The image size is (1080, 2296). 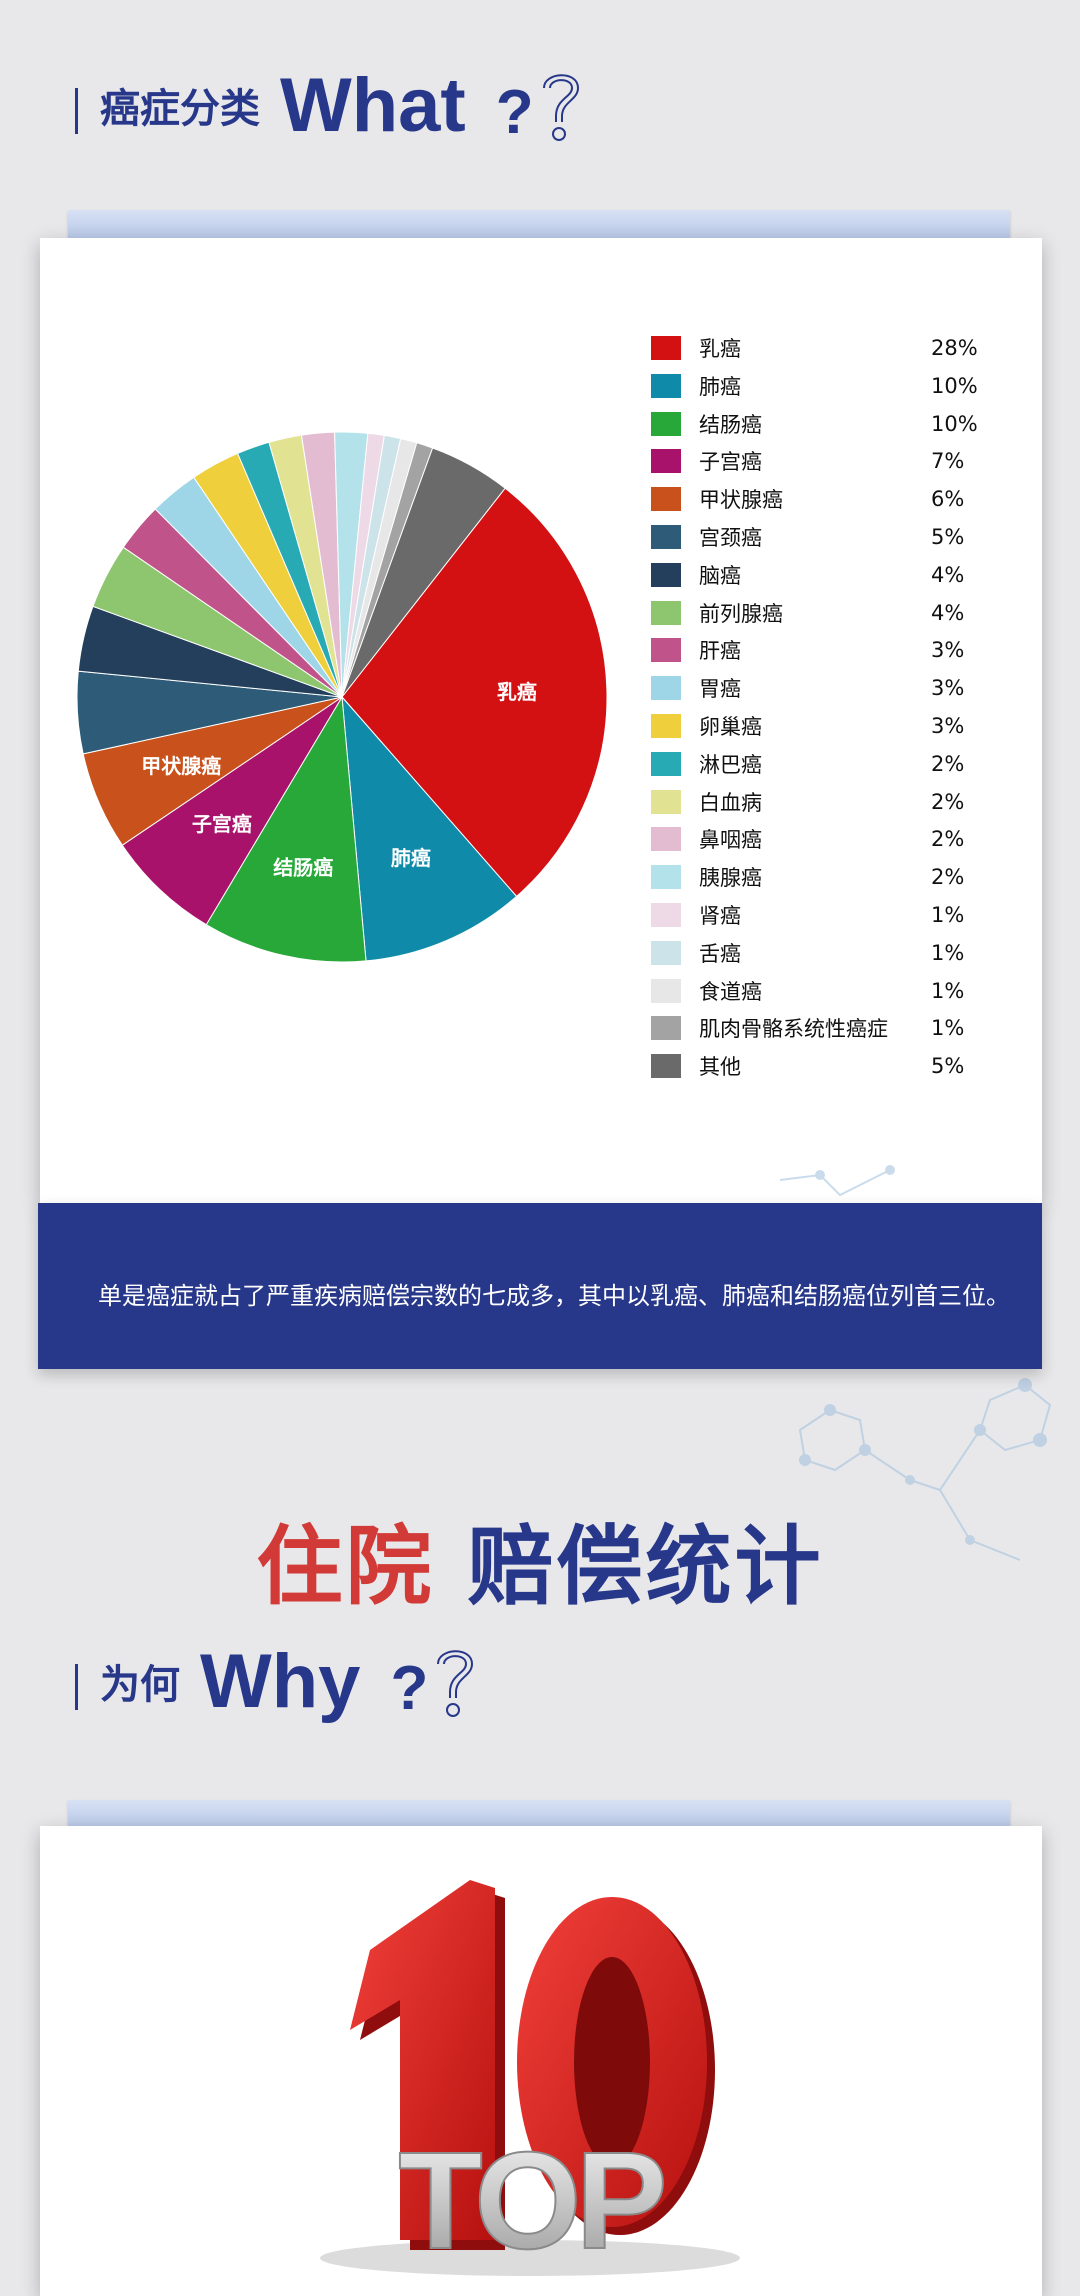 What do you see at coordinates (821, 915) in the screenshot?
I see `legend-item: 肾癌 1%` at bounding box center [821, 915].